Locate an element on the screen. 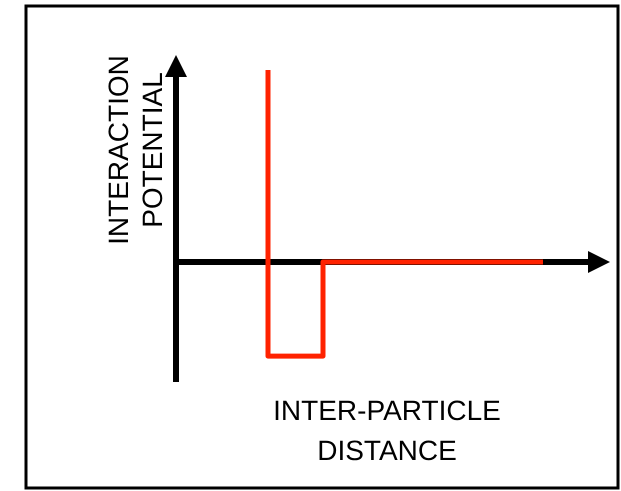 The width and height of the screenshot is (621, 491). y-axis-title: INTERACTION POTENTIAL is located at coordinates (135, 150).